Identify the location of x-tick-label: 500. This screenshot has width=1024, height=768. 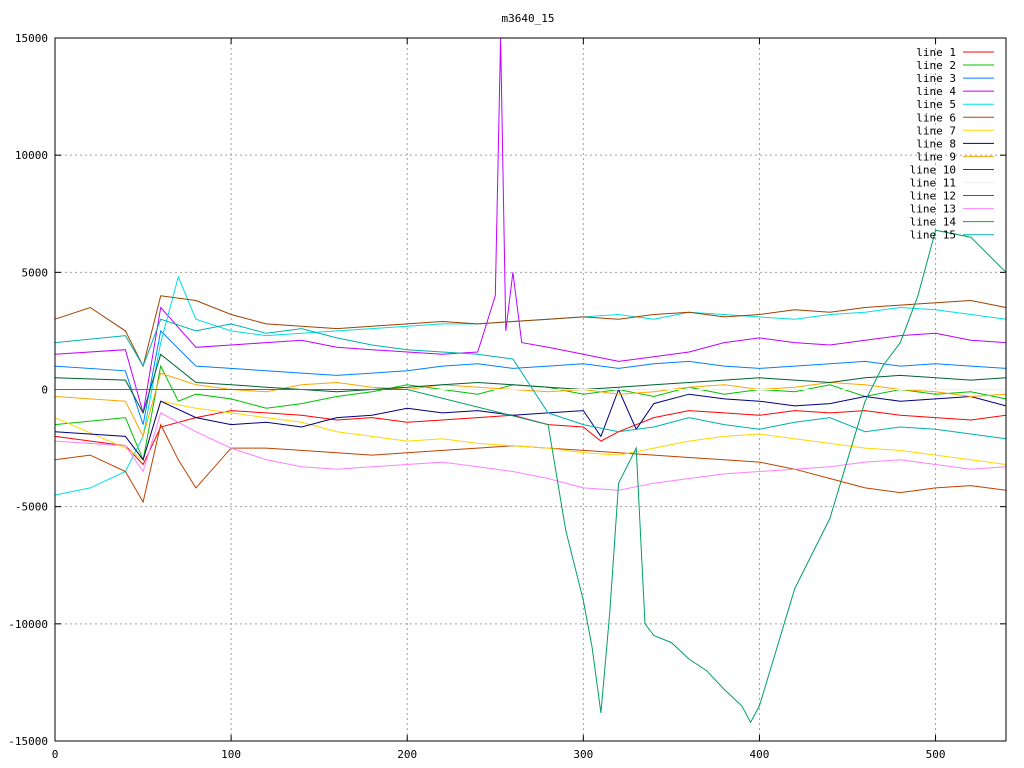
(936, 754).